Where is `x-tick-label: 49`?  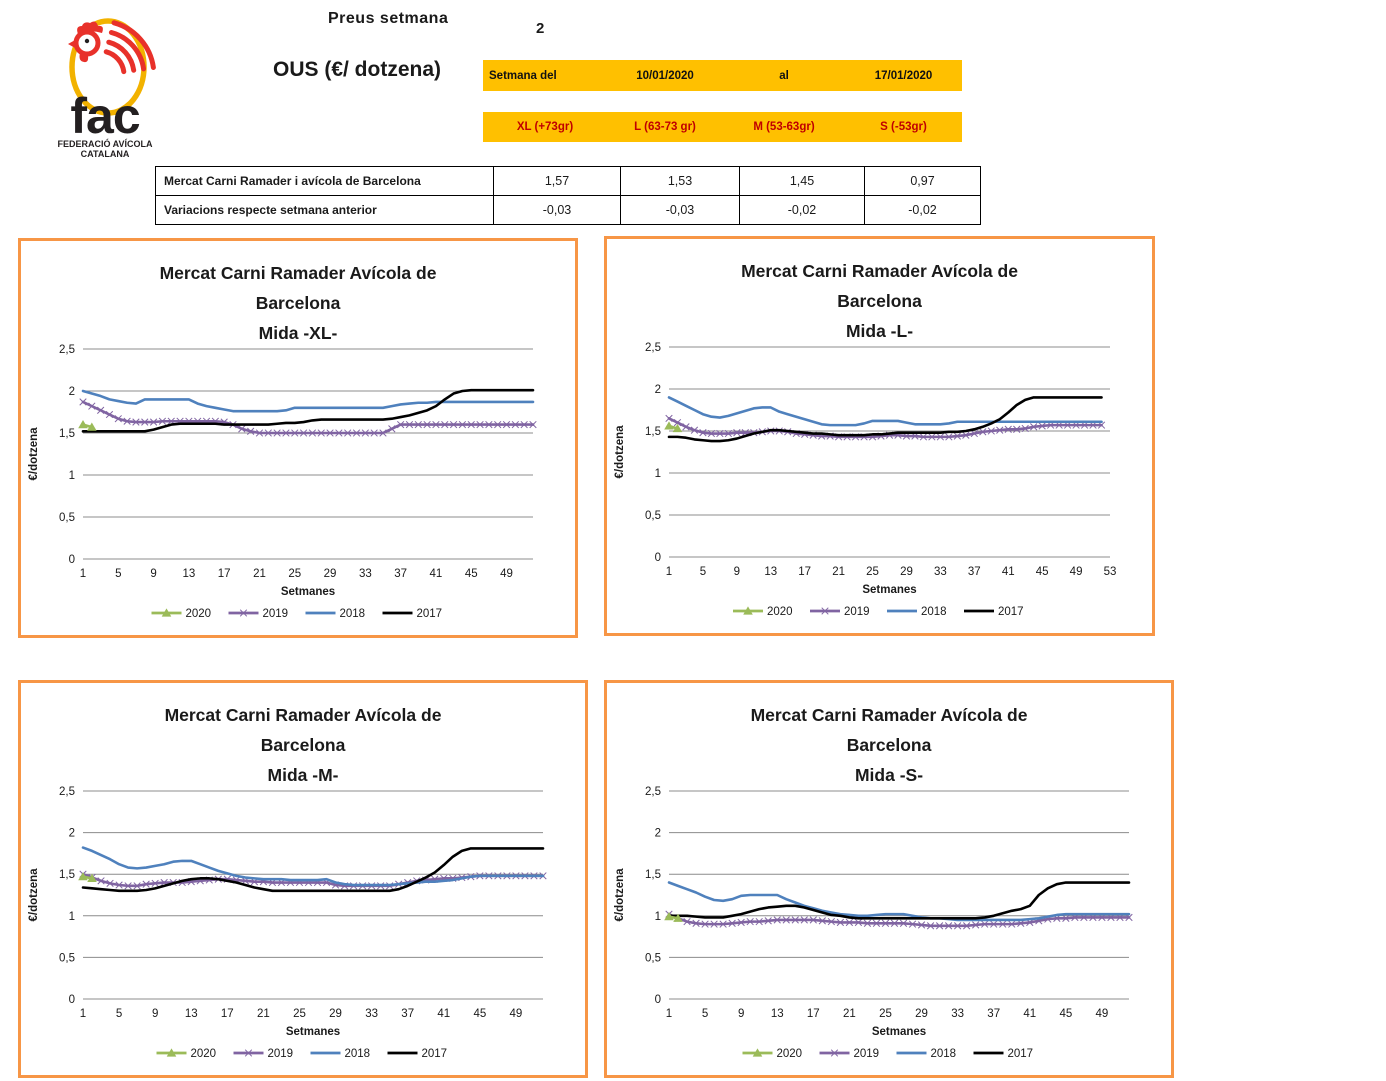 x-tick-label: 49 is located at coordinates (516, 1014).